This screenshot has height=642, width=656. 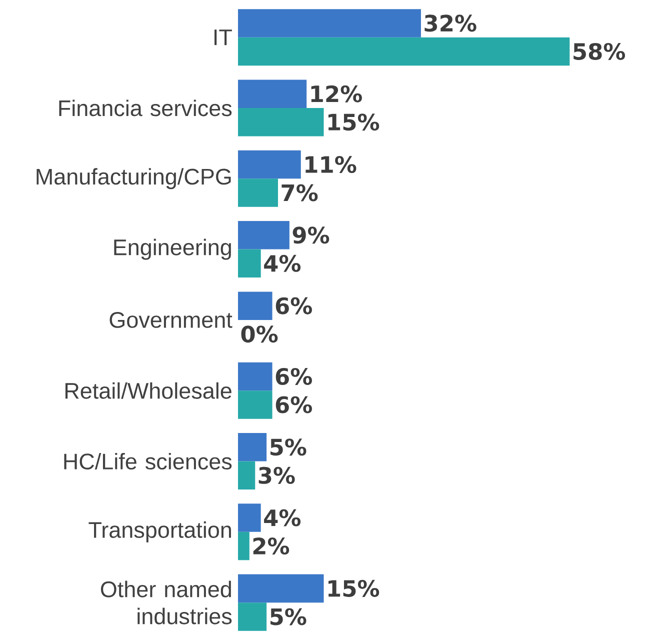 What do you see at coordinates (223, 38) in the screenshot?
I see `y-tick-label: IT` at bounding box center [223, 38].